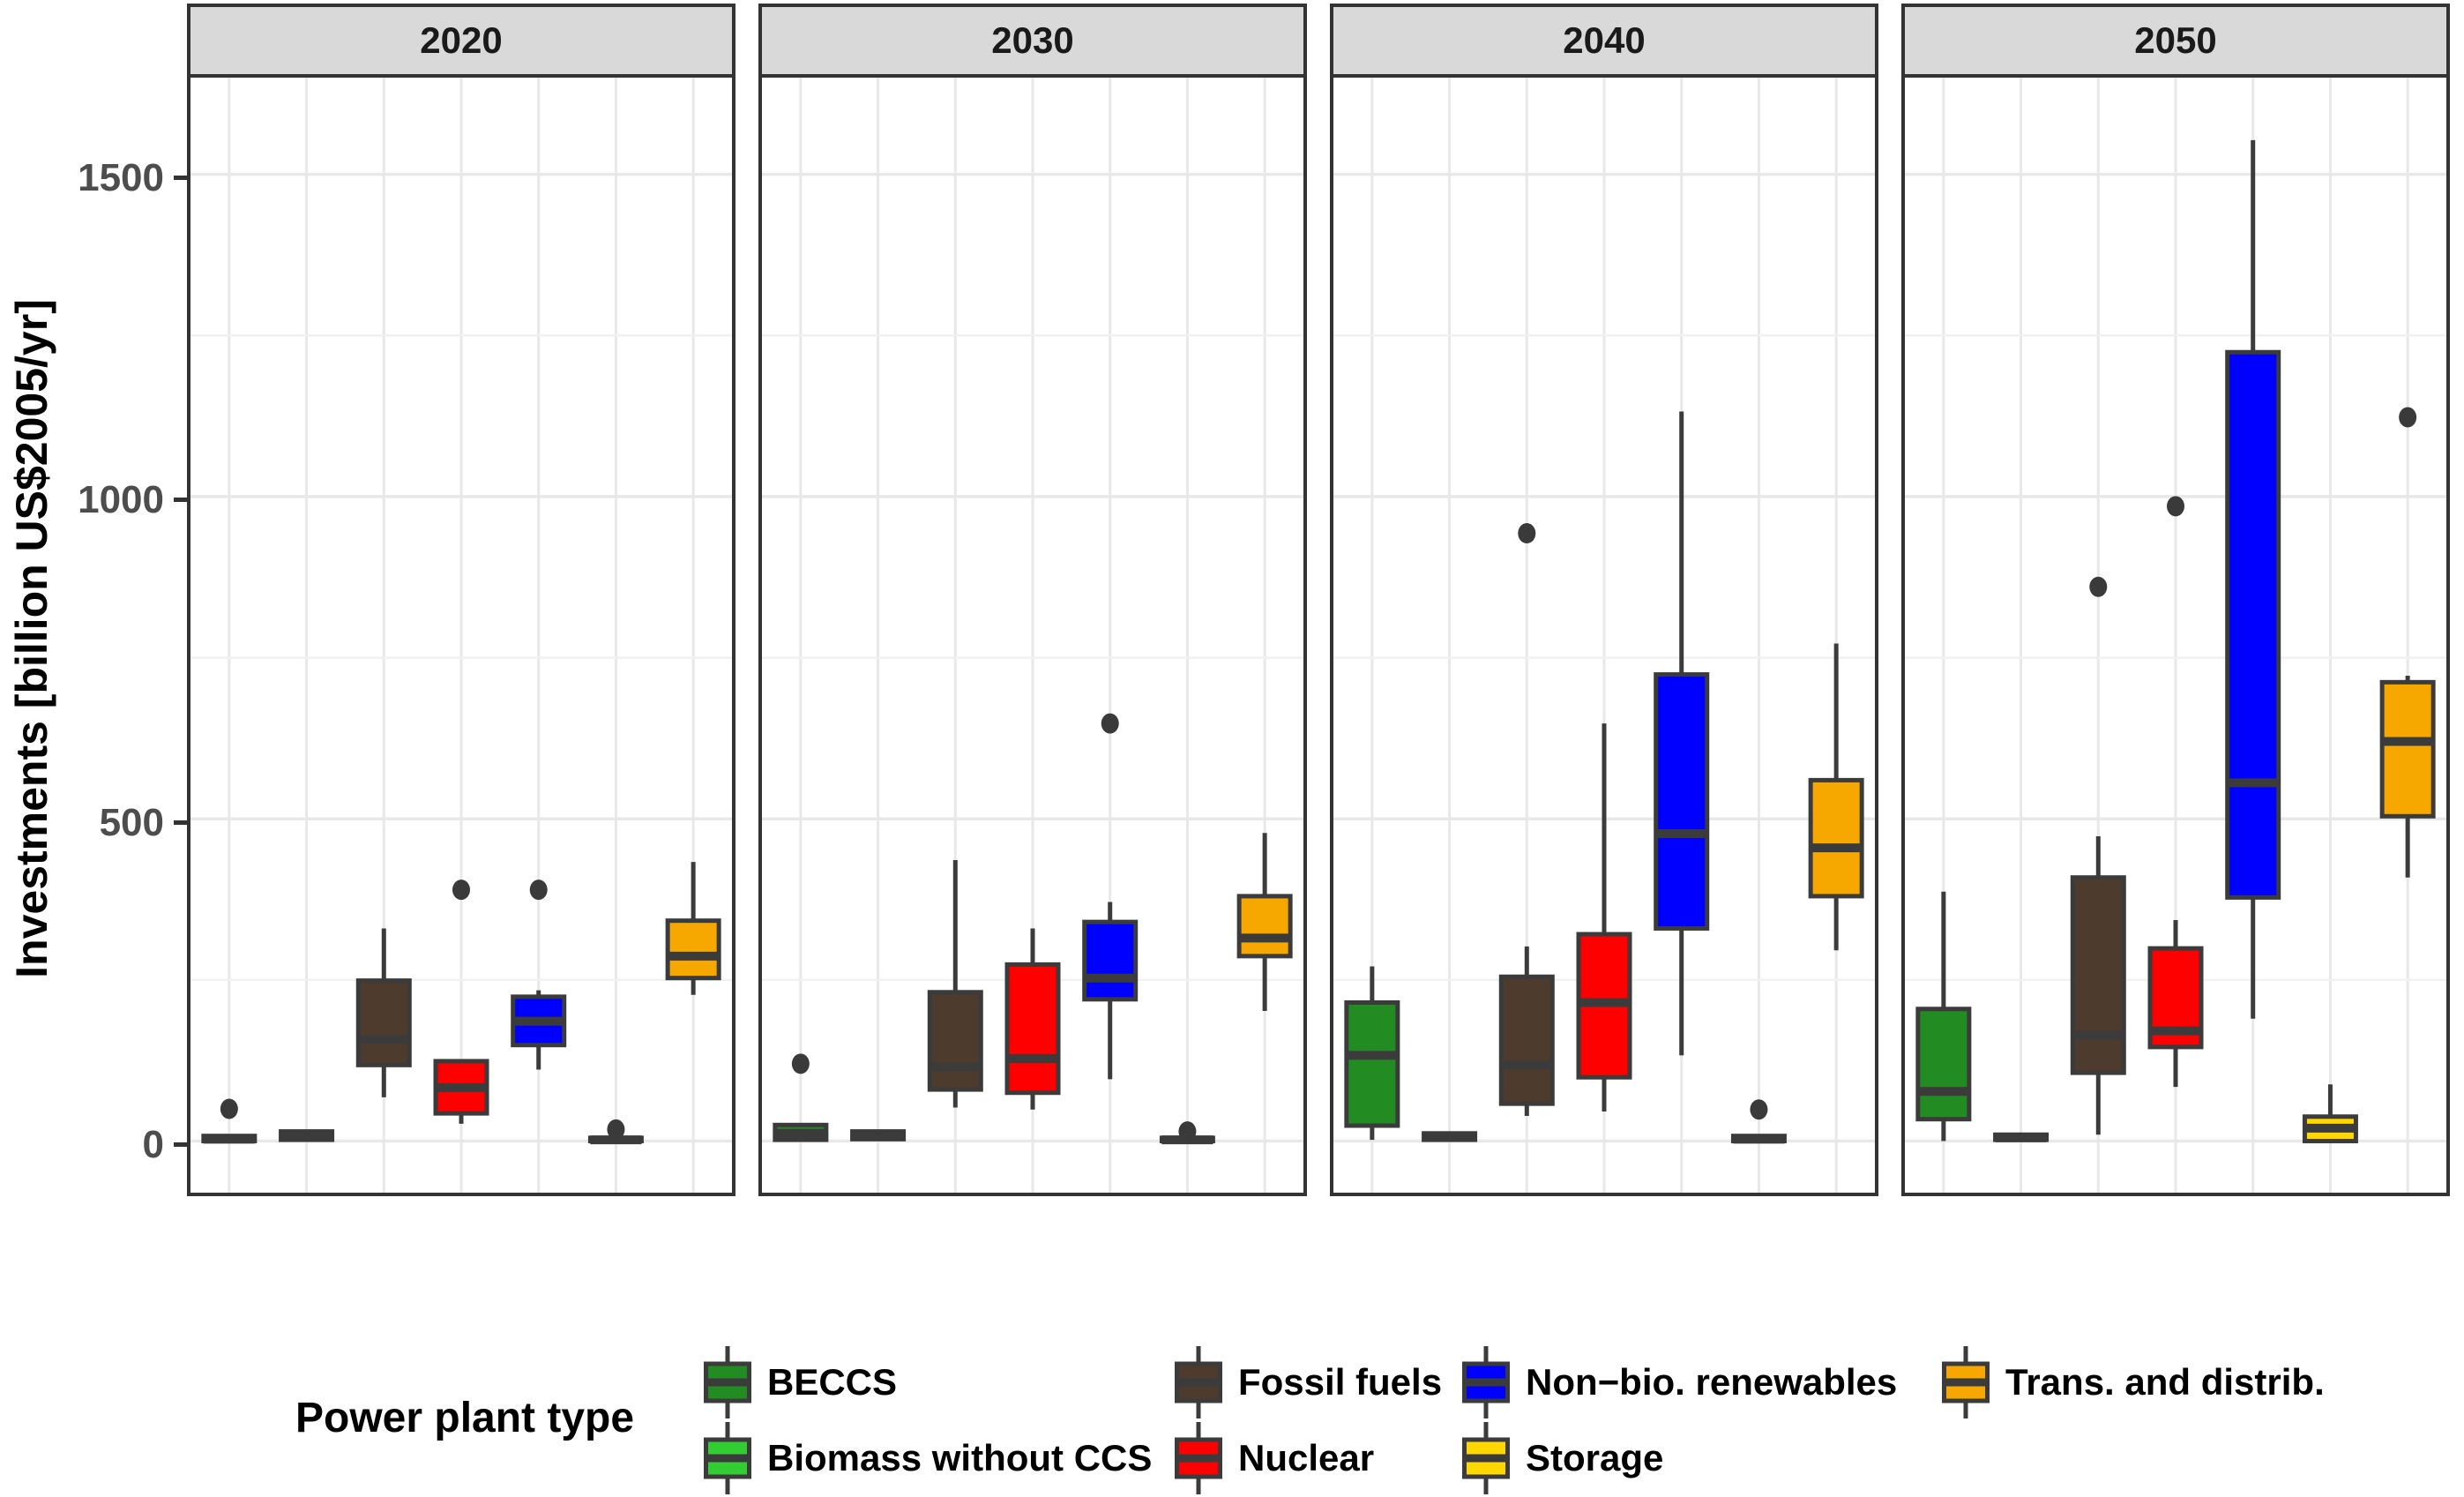  I want to click on outlier-2020-non-bio-renewables, so click(538, 890).